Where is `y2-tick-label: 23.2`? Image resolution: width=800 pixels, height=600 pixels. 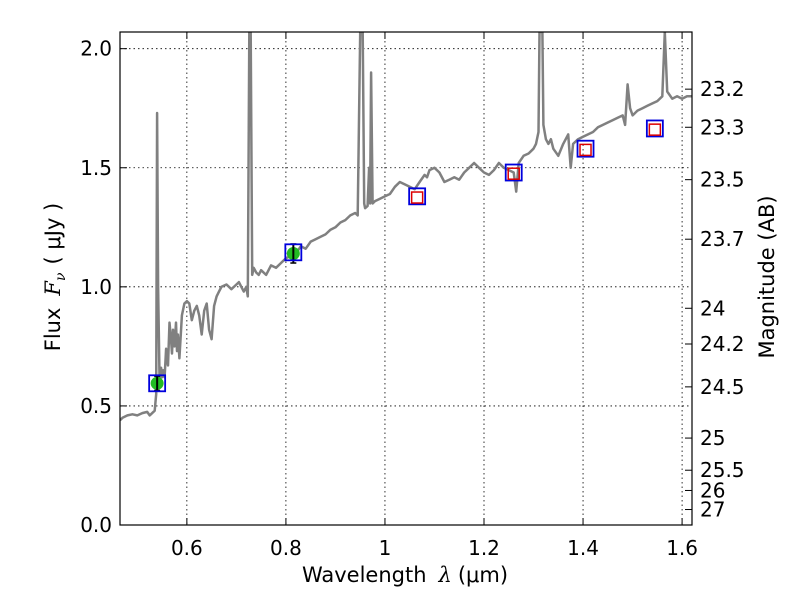 y2-tick-label: 23.2 is located at coordinates (722, 89).